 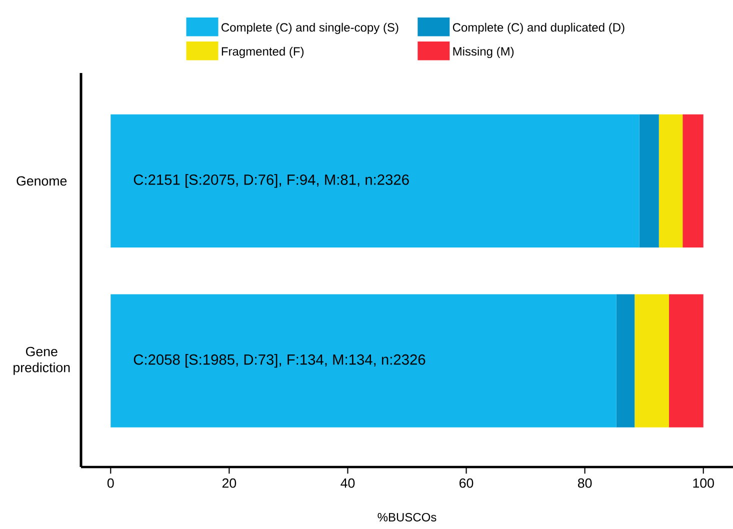 I want to click on x-tick-label: 80, so click(x=585, y=483).